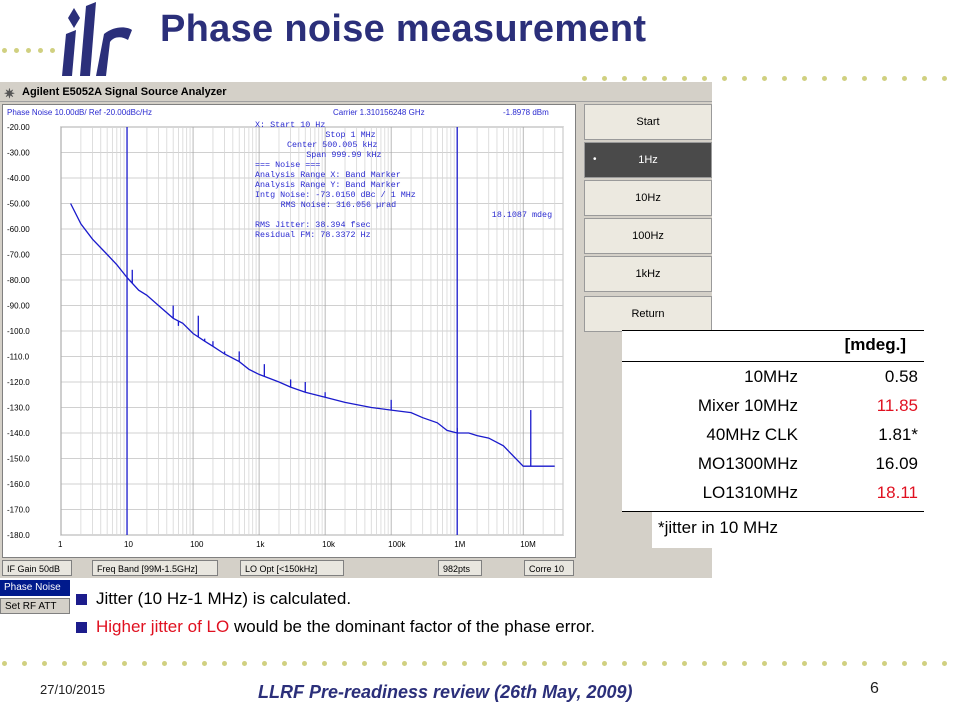  Describe the element at coordinates (874, 688) in the screenshot. I see `page-number: 6` at that location.